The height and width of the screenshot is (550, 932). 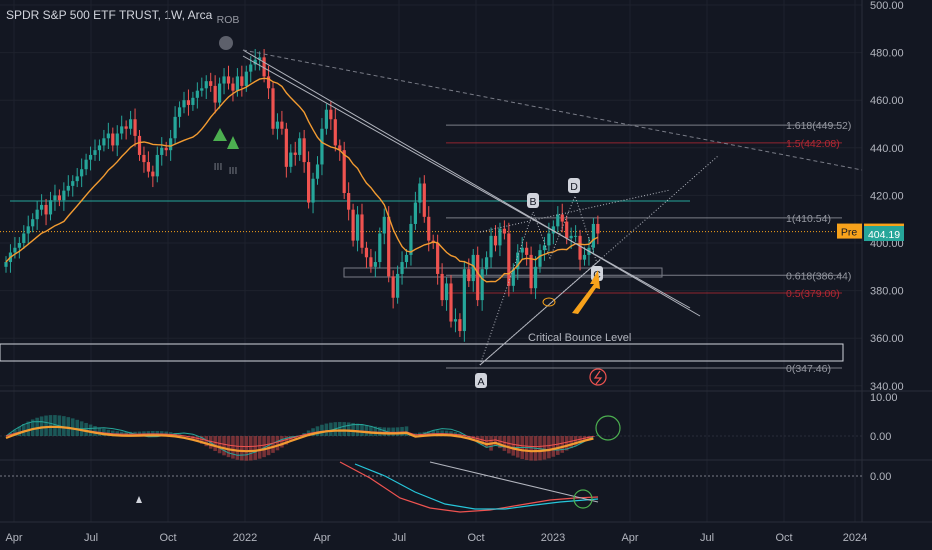 I want to click on fib-label: 1.618(449.52), so click(x=818, y=126).